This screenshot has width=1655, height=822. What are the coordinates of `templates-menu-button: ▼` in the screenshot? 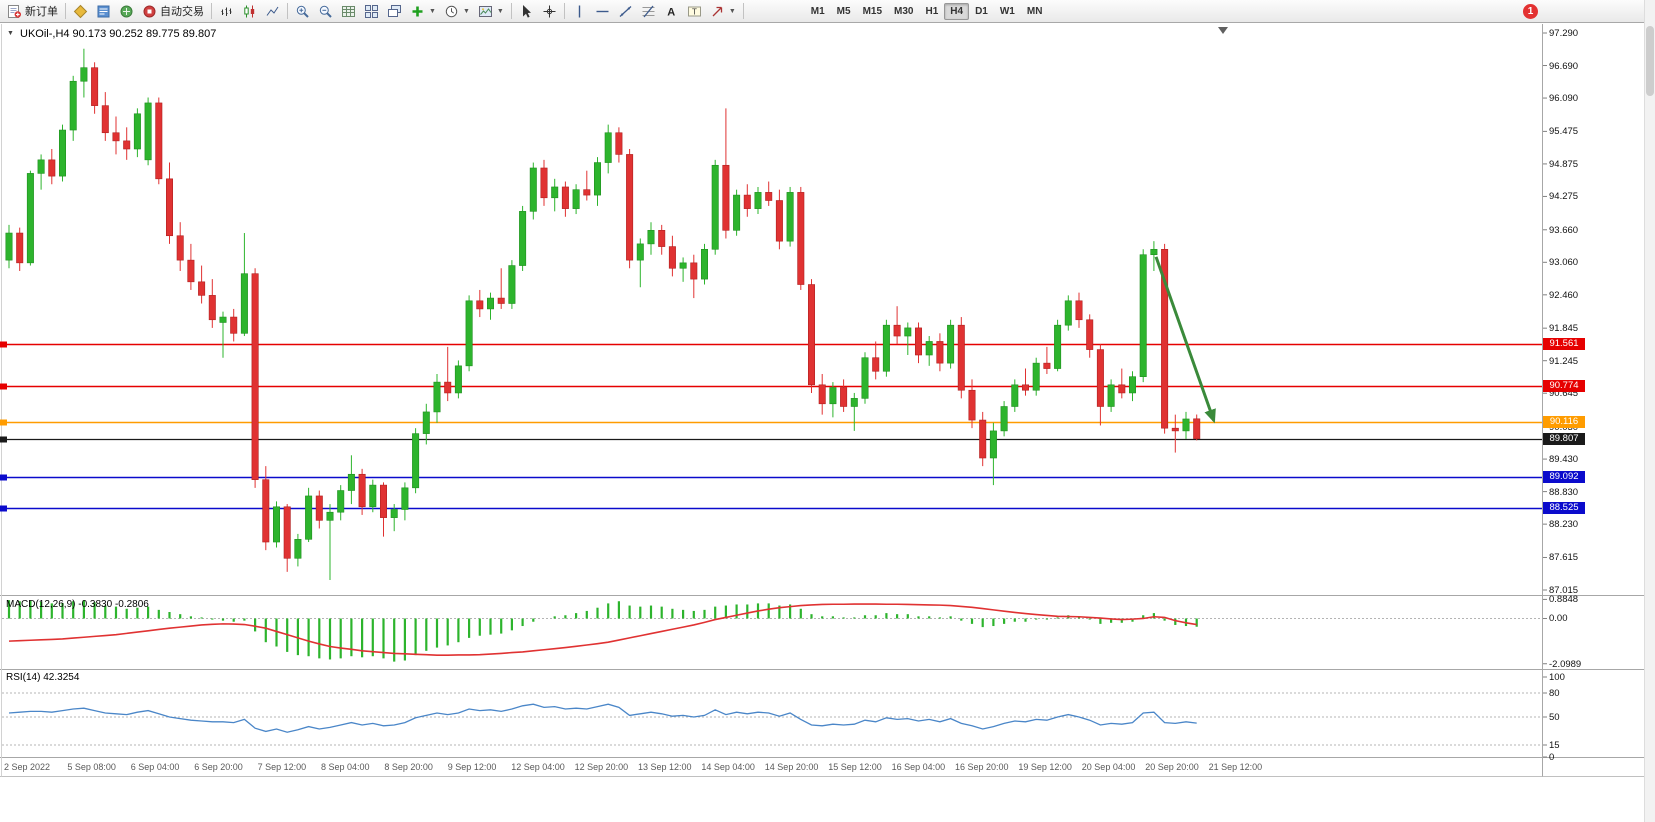 It's located at (491, 11).